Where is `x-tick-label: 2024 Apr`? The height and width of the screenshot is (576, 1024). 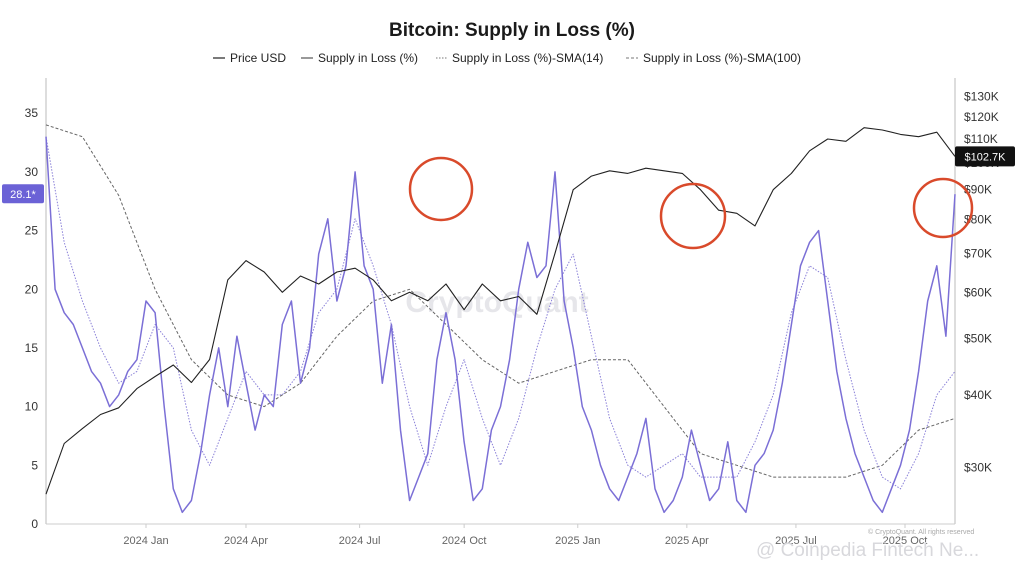 x-tick-label: 2024 Apr is located at coordinates (246, 541).